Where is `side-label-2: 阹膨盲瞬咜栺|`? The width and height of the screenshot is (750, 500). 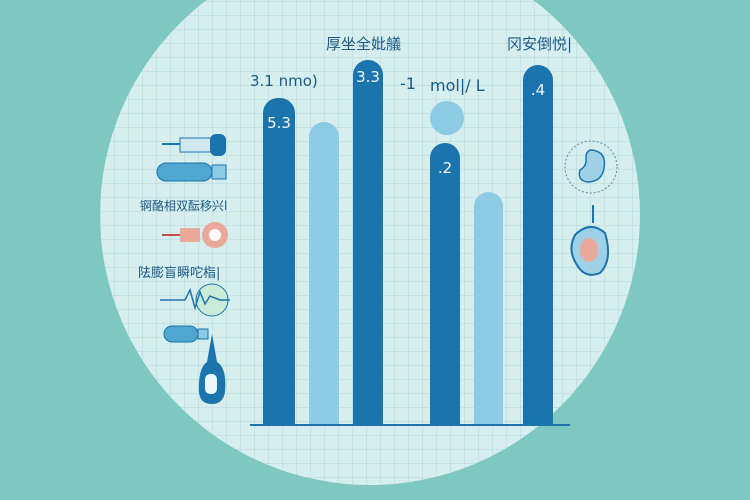 side-label-2: 阹膨盲瞬咜栺| is located at coordinates (179, 273).